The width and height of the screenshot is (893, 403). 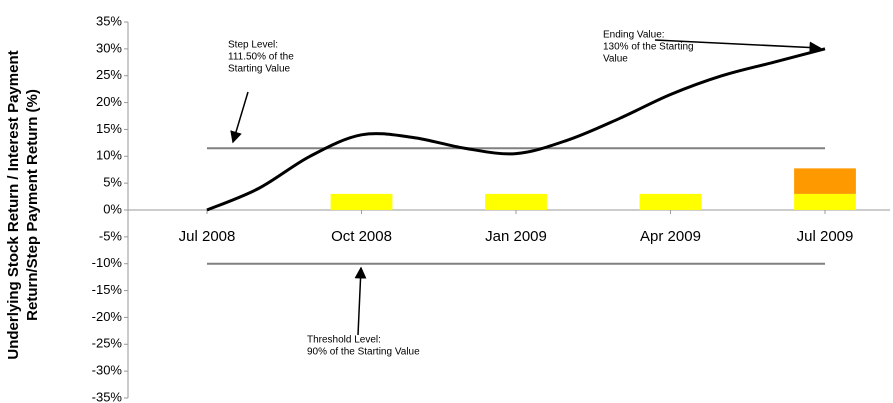 I want to click on y-tick-label: -5%, so click(x=111, y=235).